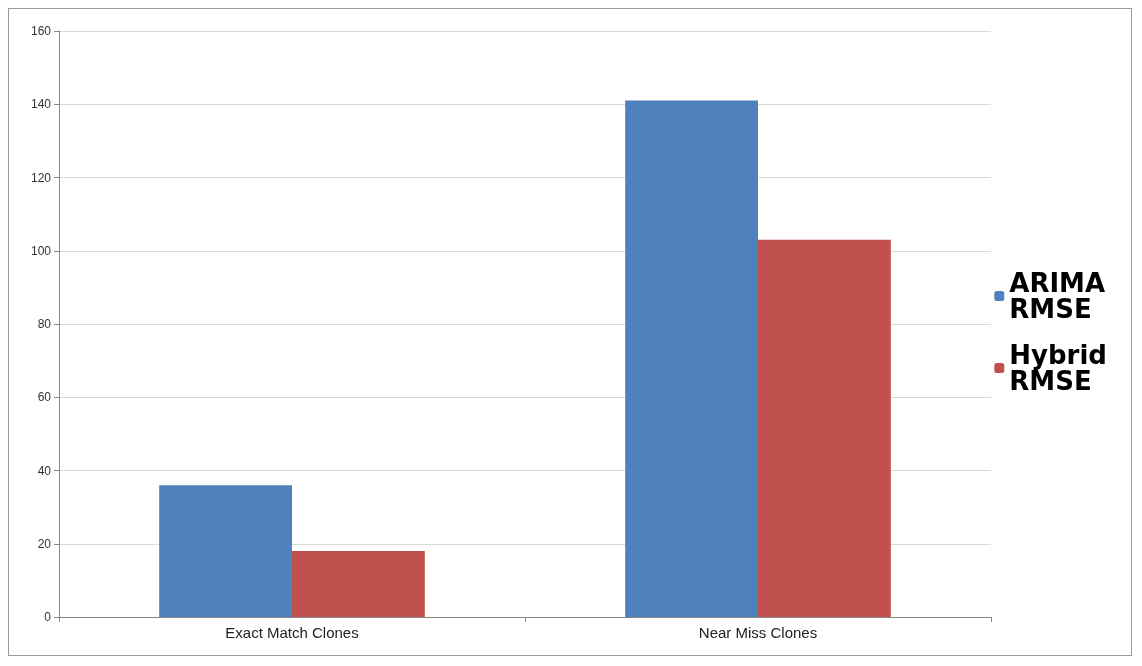 This screenshot has height=666, width=1142. I want to click on y-tick-label: 100, so click(41, 250).